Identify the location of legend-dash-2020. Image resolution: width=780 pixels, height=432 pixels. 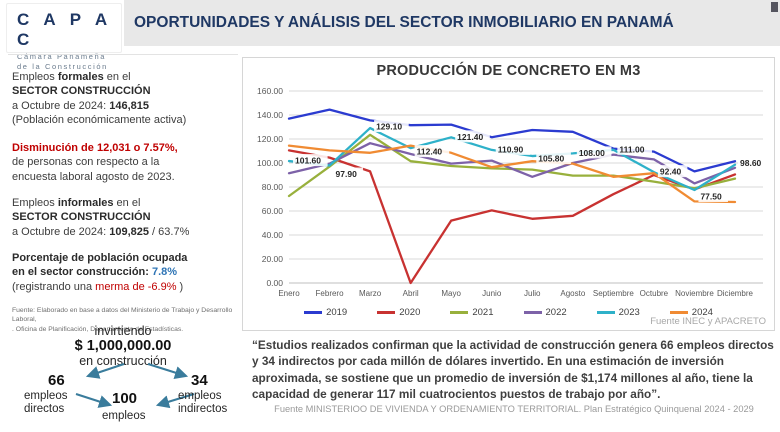
(386, 312).